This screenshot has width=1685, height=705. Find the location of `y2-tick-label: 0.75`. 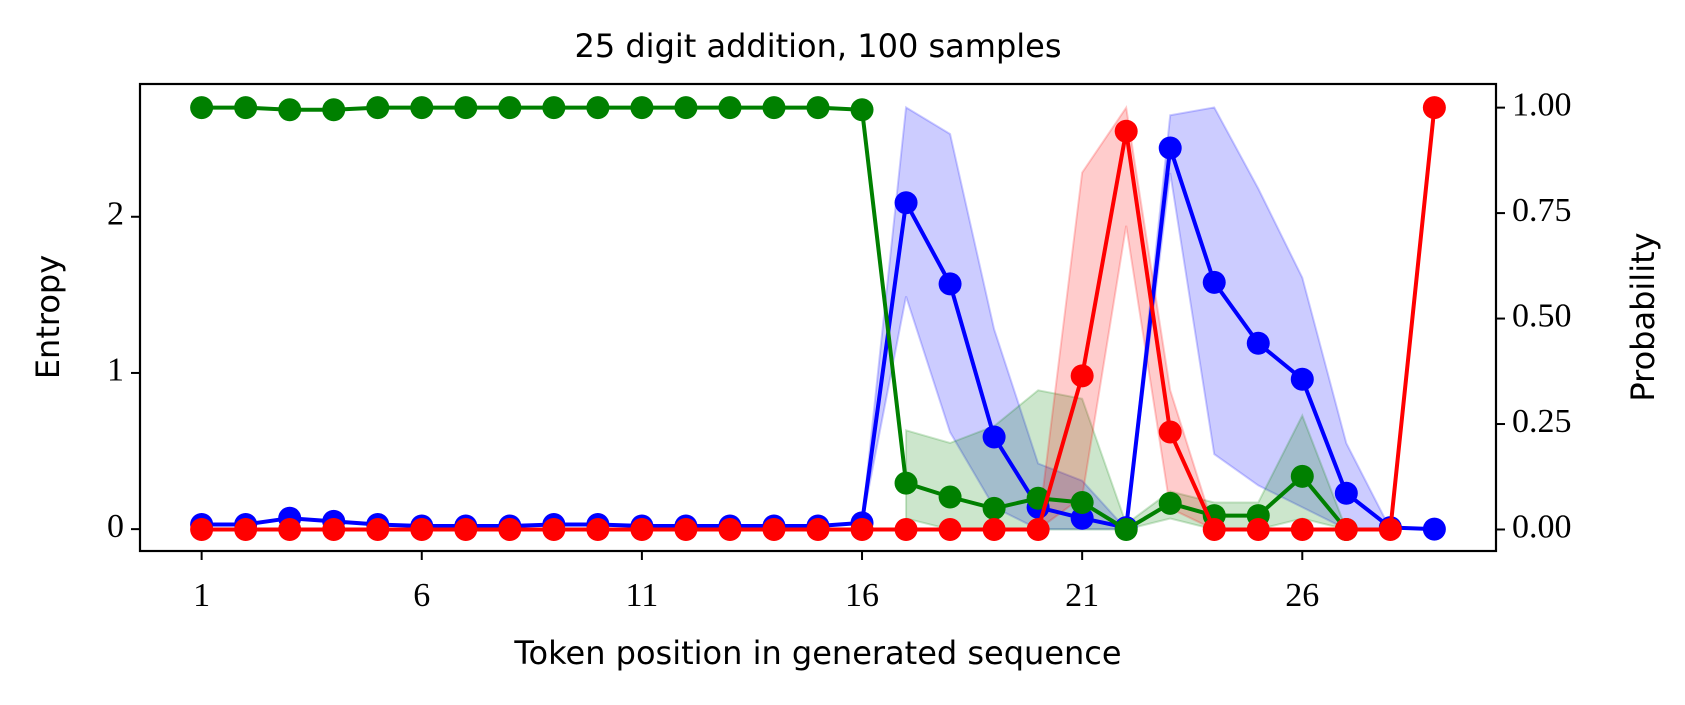

y2-tick-label: 0.75 is located at coordinates (1542, 210).